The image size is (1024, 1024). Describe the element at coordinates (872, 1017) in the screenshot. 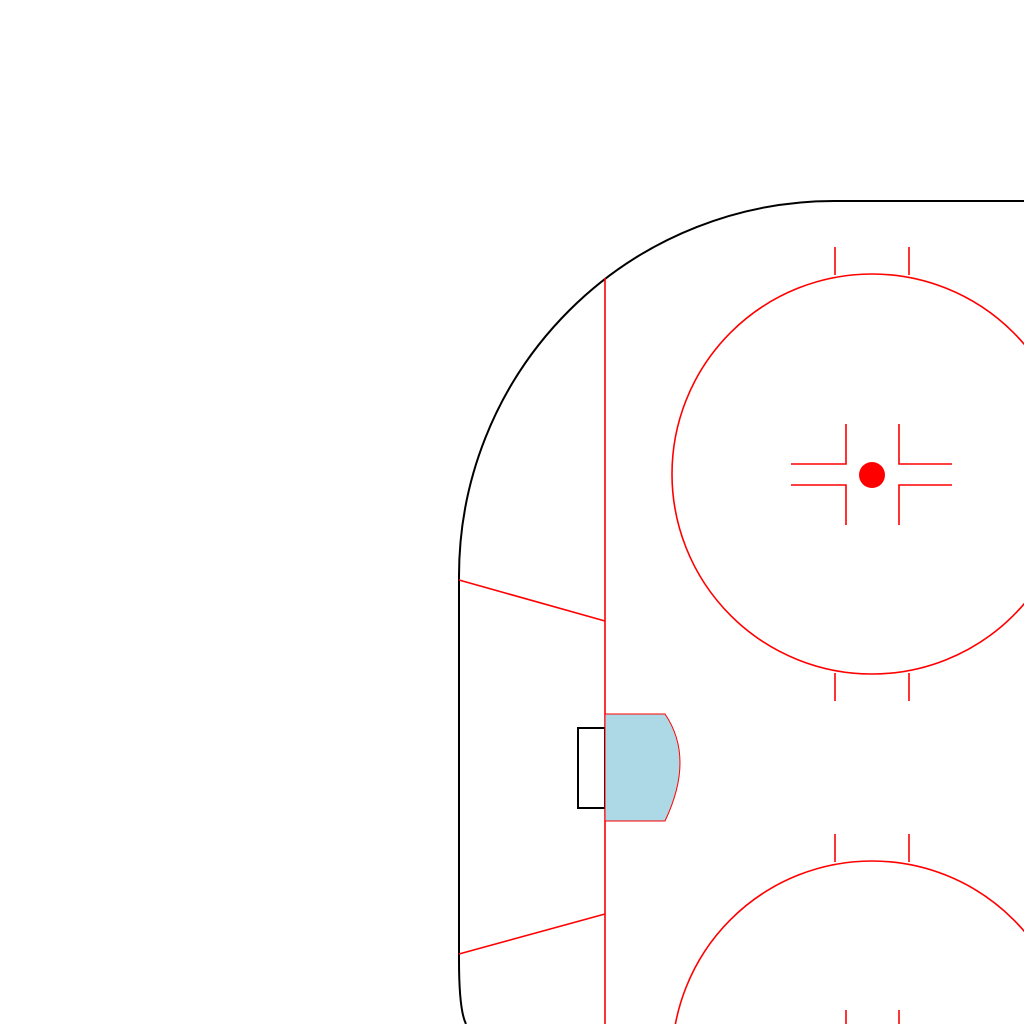

I see `faceoff-spot-markings-lower` at that location.